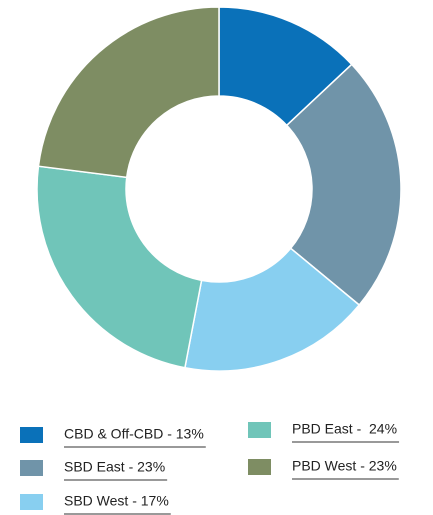  I want to click on legend-label: SBD West - 17%, so click(116, 501).